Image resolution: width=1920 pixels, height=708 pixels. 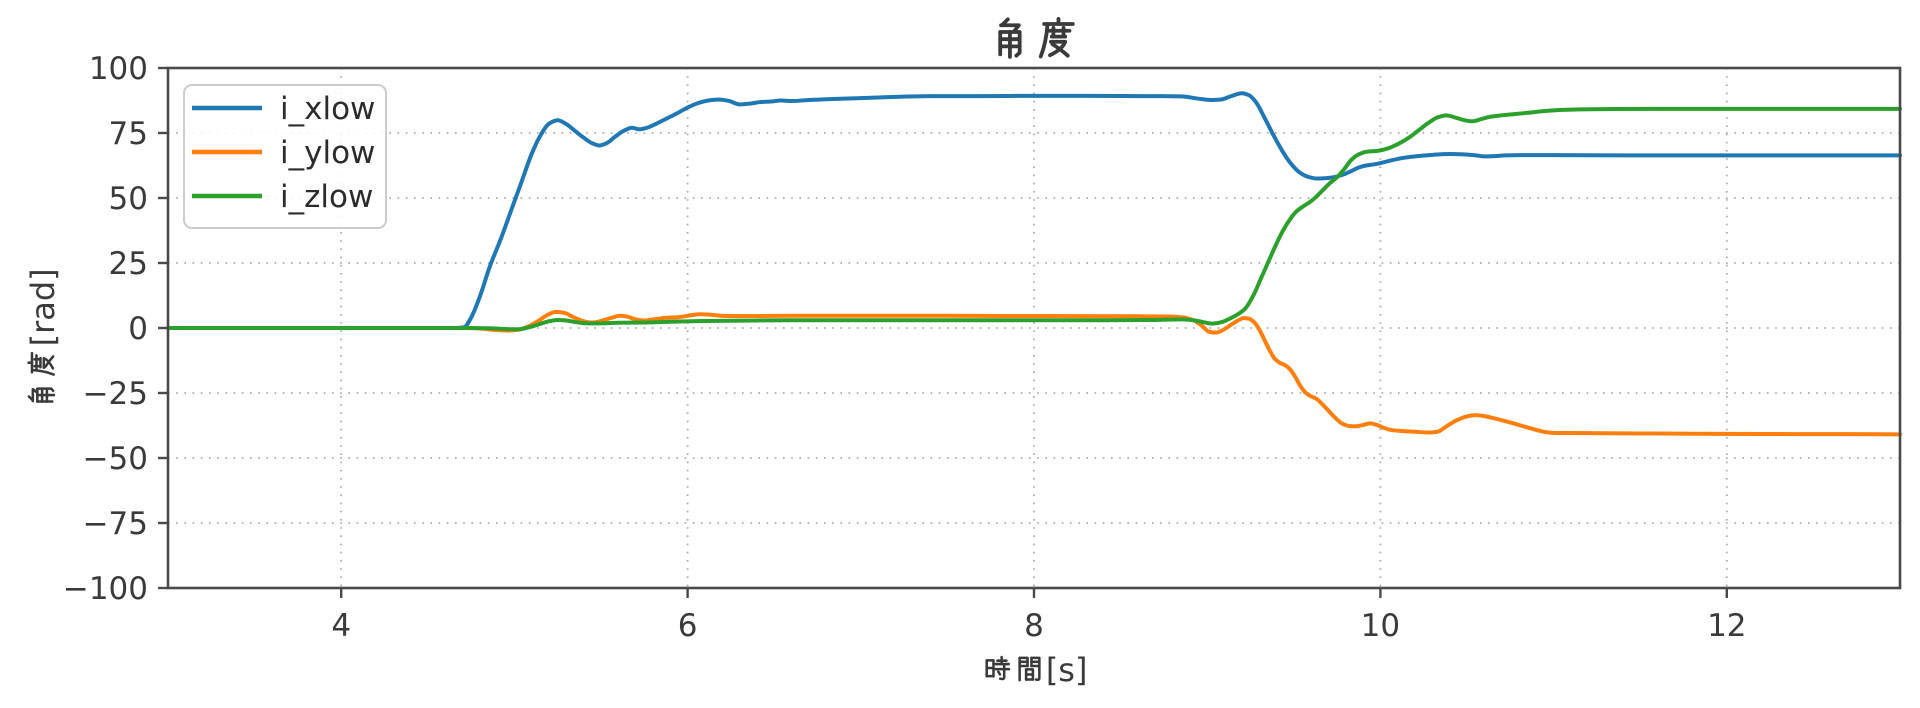 I want to click on y-tick-label: −100, so click(x=105, y=589).